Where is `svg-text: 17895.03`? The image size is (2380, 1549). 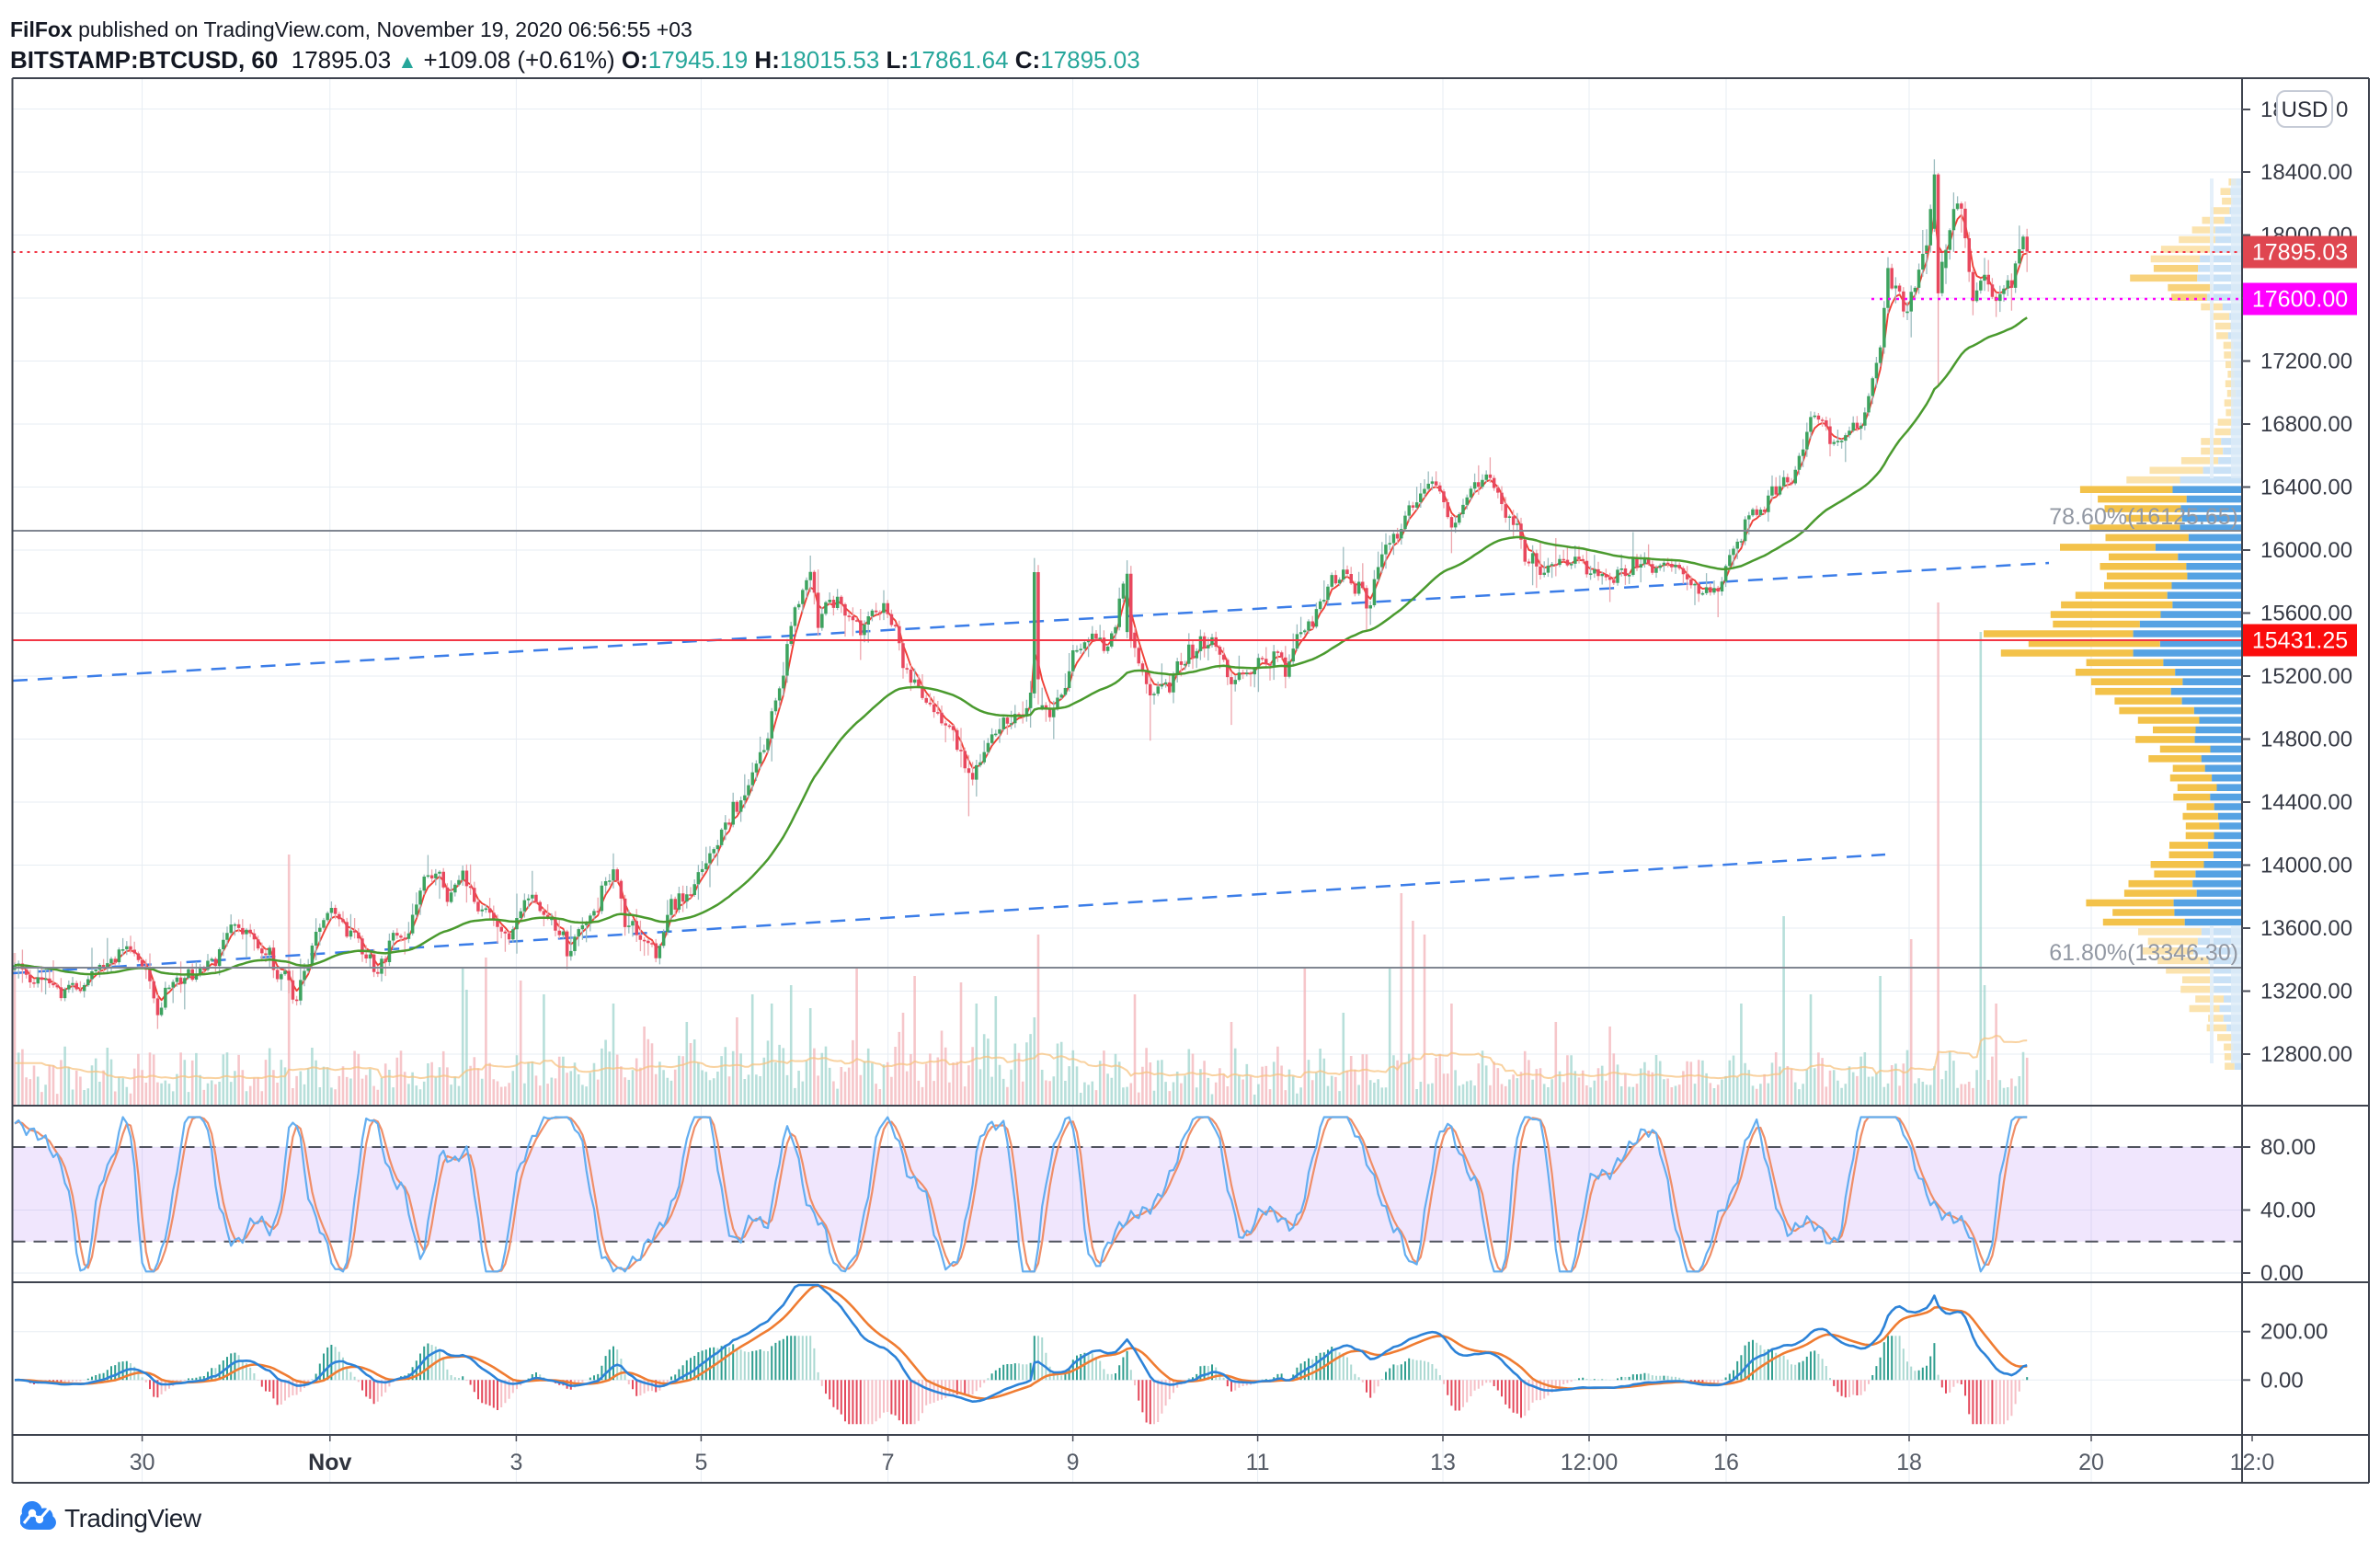 svg-text: 17895.03 is located at coordinates (2300, 253).